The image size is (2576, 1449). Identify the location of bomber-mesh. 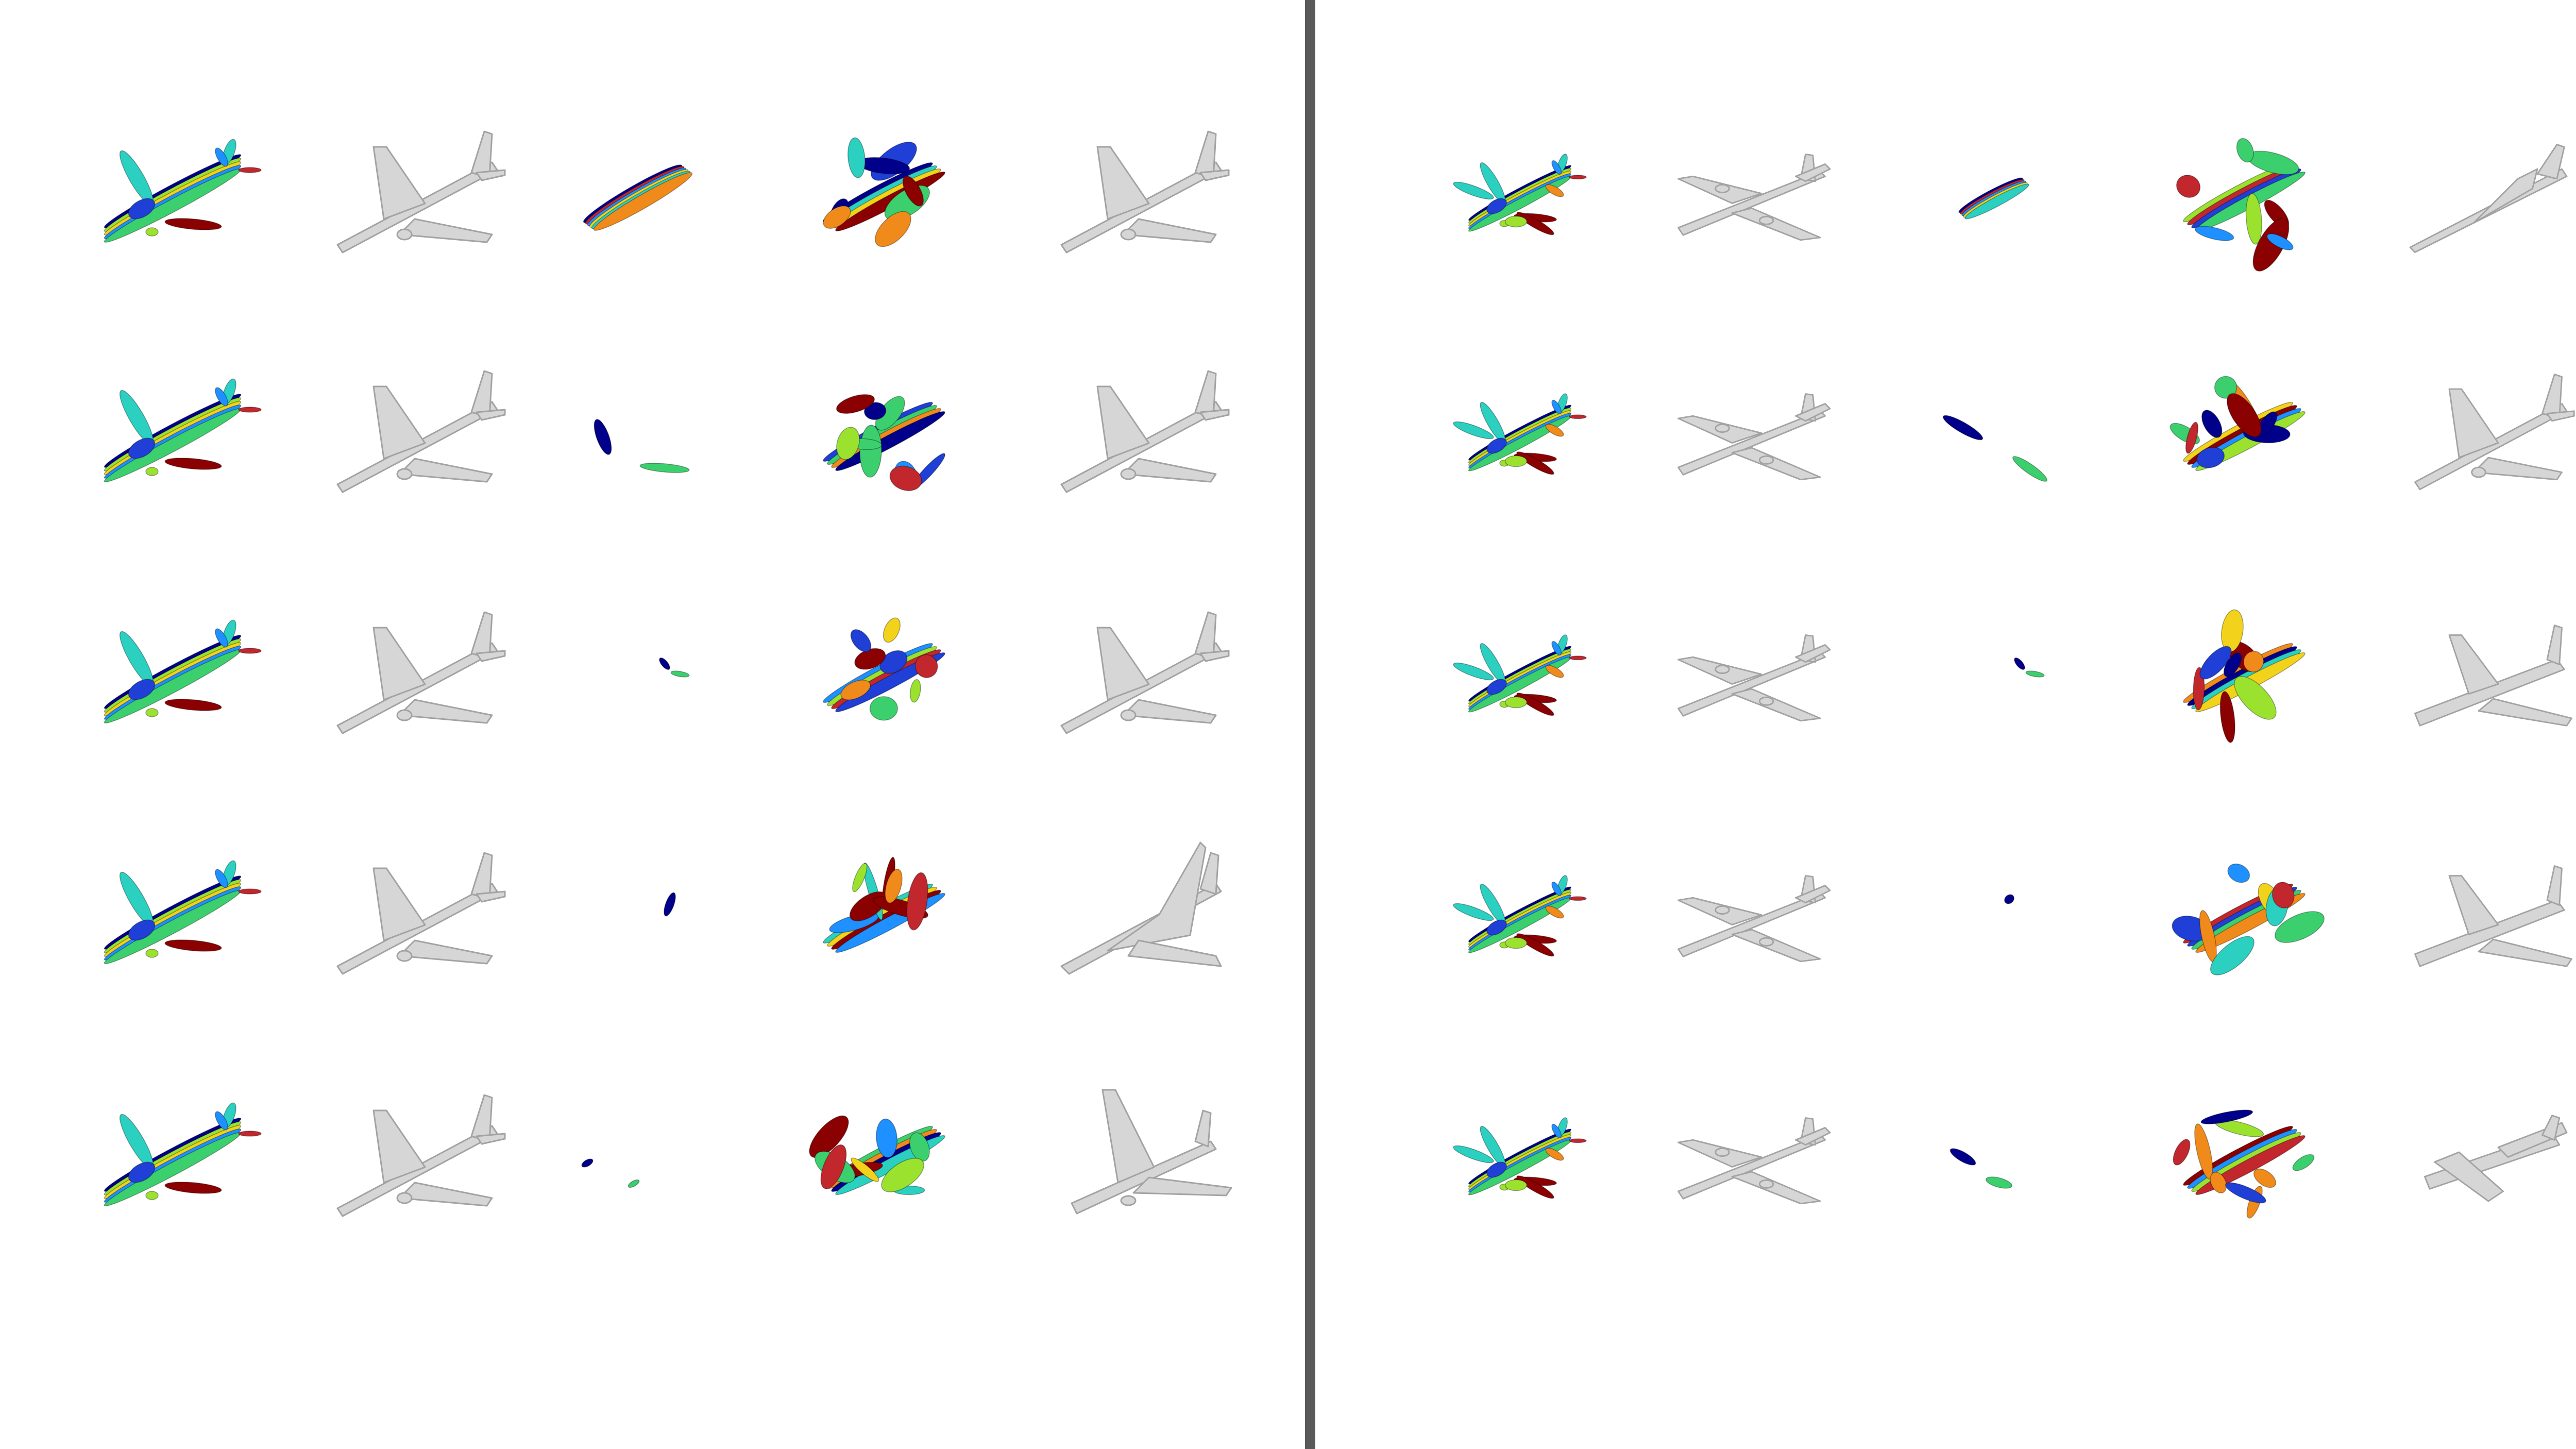
(1754, 197).